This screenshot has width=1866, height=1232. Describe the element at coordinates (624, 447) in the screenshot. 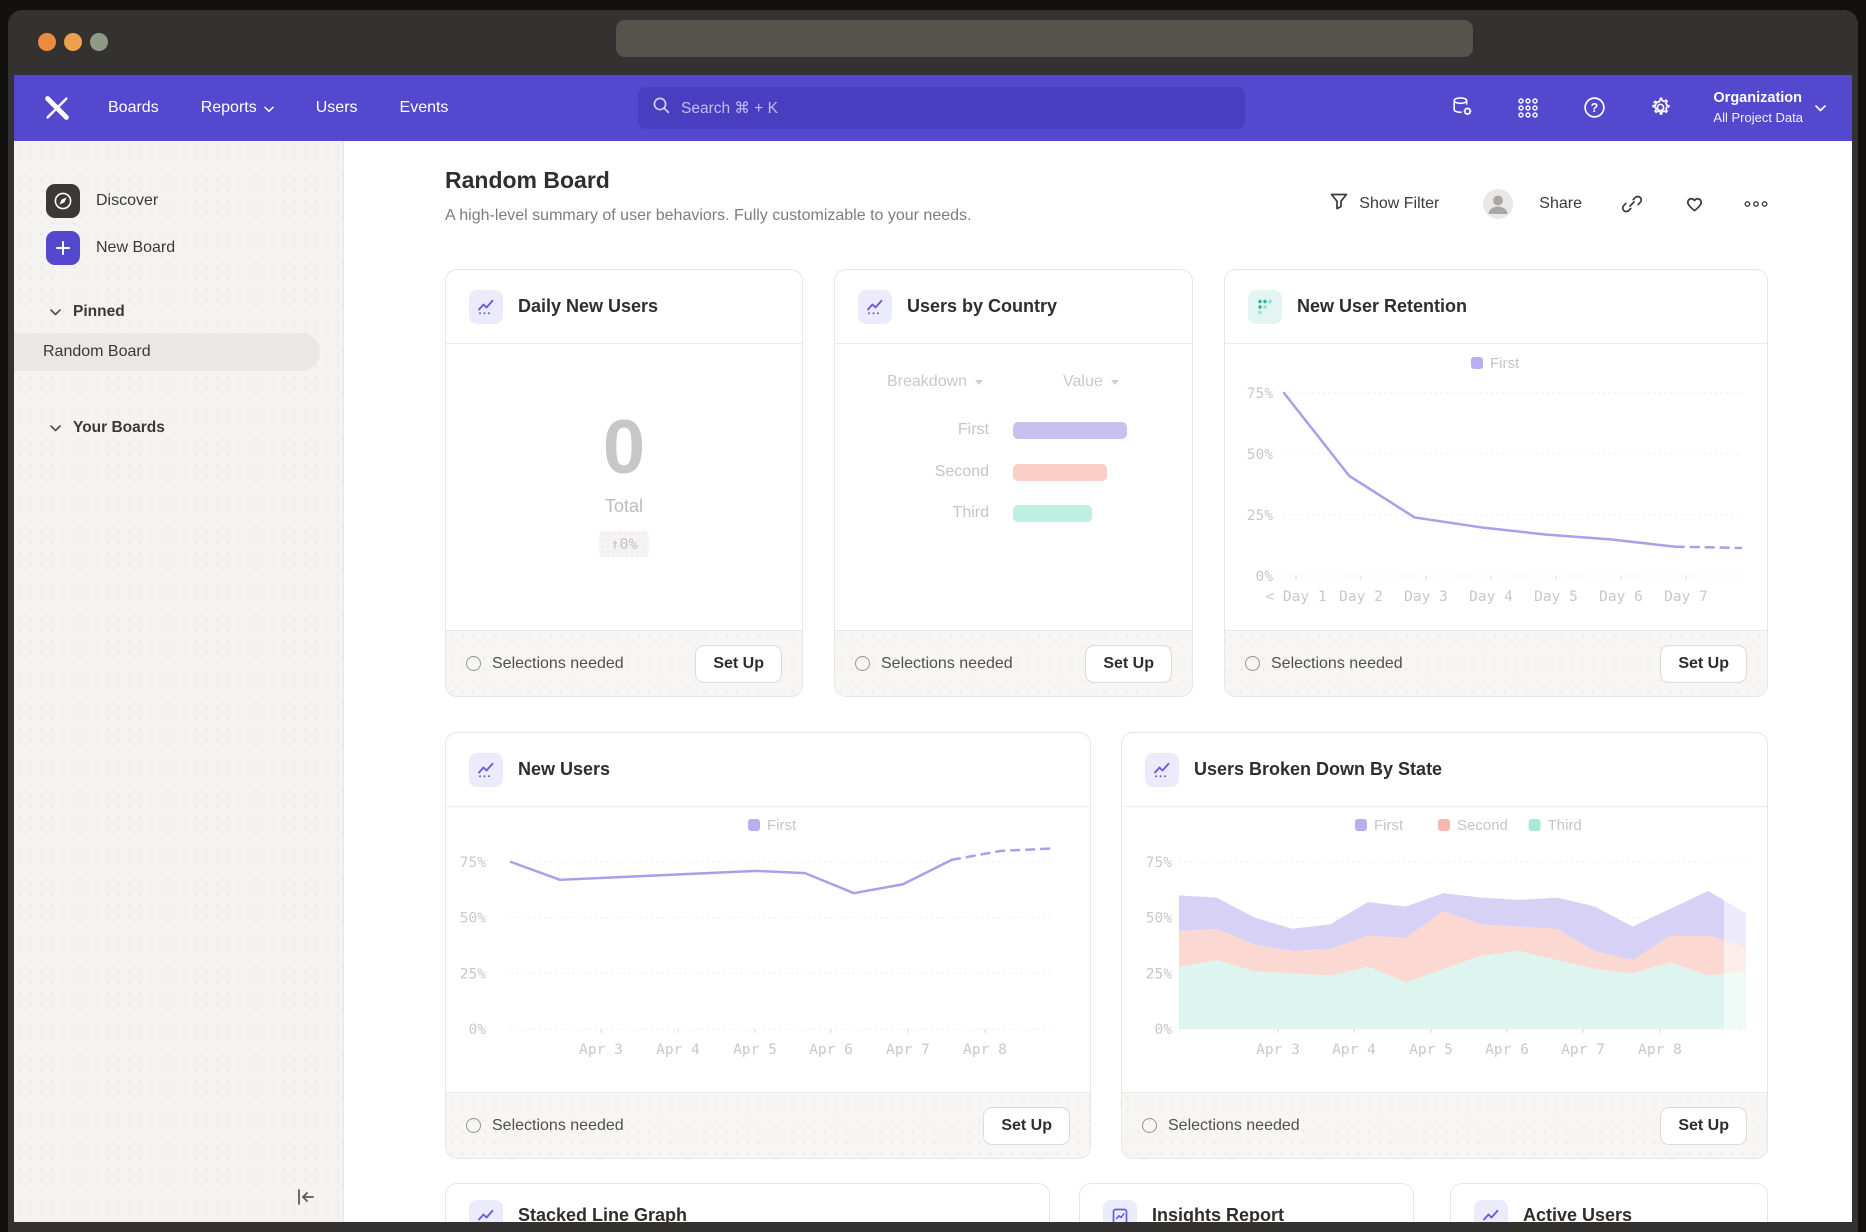

I see `metric-value: 0` at that location.